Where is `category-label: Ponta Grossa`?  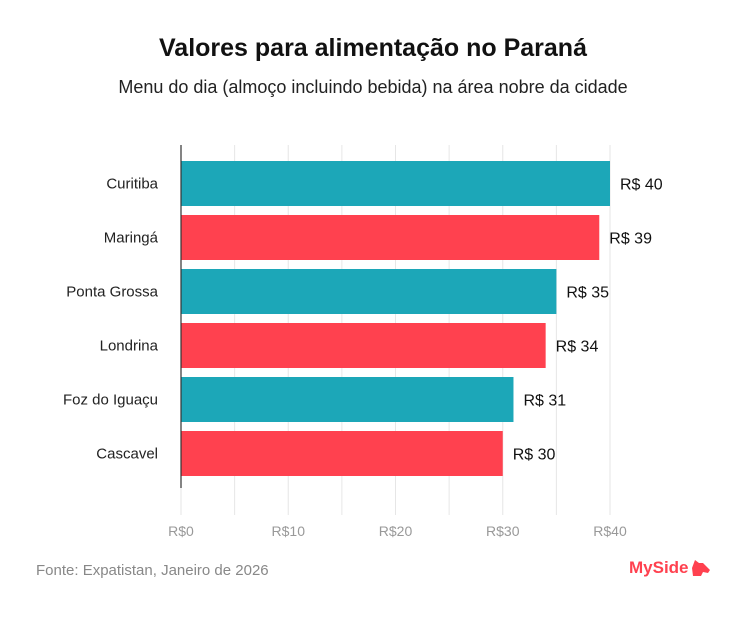
category-label: Ponta Grossa is located at coordinates (112, 292).